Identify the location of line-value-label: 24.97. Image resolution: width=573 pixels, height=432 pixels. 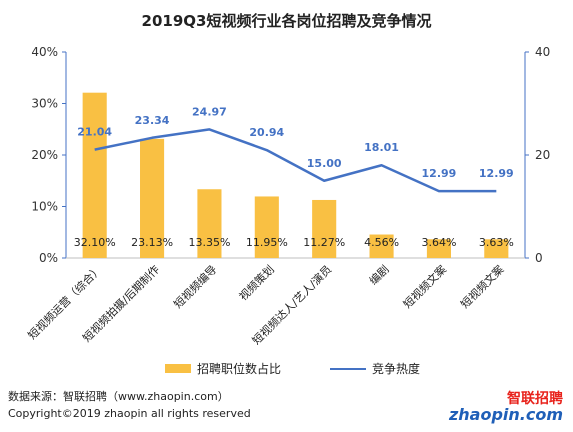
(209, 111).